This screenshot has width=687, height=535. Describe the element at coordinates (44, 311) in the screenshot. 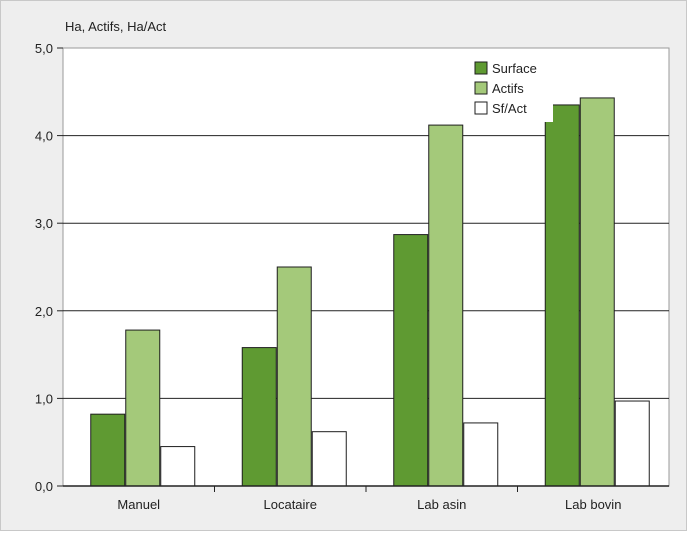

I see `y-tick-label: 2,0` at that location.